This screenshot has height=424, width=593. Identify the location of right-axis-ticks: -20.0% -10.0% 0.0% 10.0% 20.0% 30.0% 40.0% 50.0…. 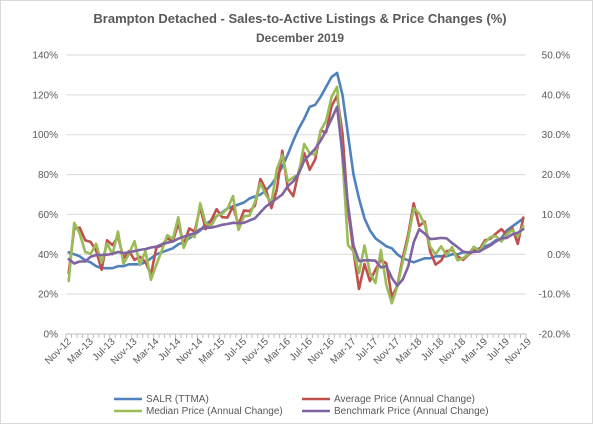
(554, 196).